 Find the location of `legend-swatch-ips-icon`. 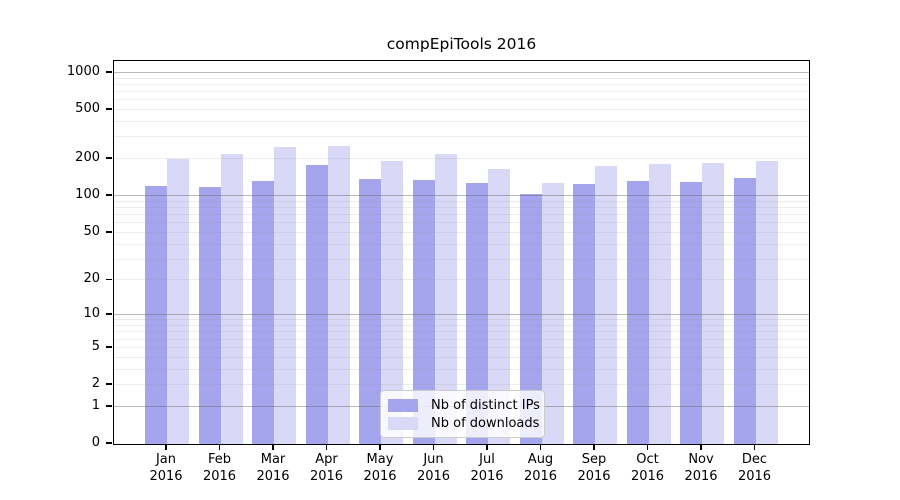

legend-swatch-ips-icon is located at coordinates (403, 405).